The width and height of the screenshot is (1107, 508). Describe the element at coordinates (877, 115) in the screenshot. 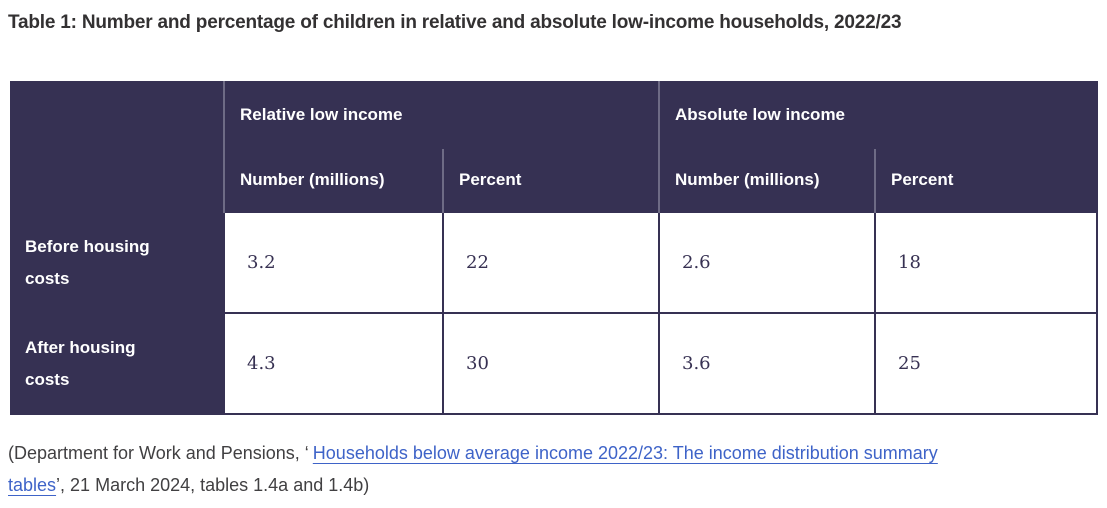

I see `column-group-absolute-low-income: Absolute low income` at that location.